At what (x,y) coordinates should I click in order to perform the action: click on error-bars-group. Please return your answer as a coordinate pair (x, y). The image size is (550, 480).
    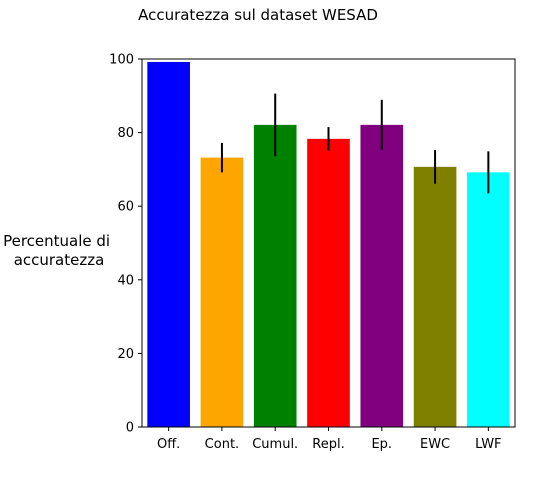
    Looking at the image, I should click on (355, 143).